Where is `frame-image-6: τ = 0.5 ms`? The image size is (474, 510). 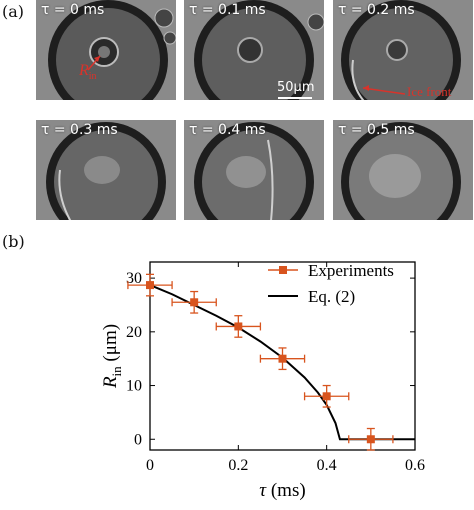 frame-image-6: τ = 0.5 ms is located at coordinates (403, 170).